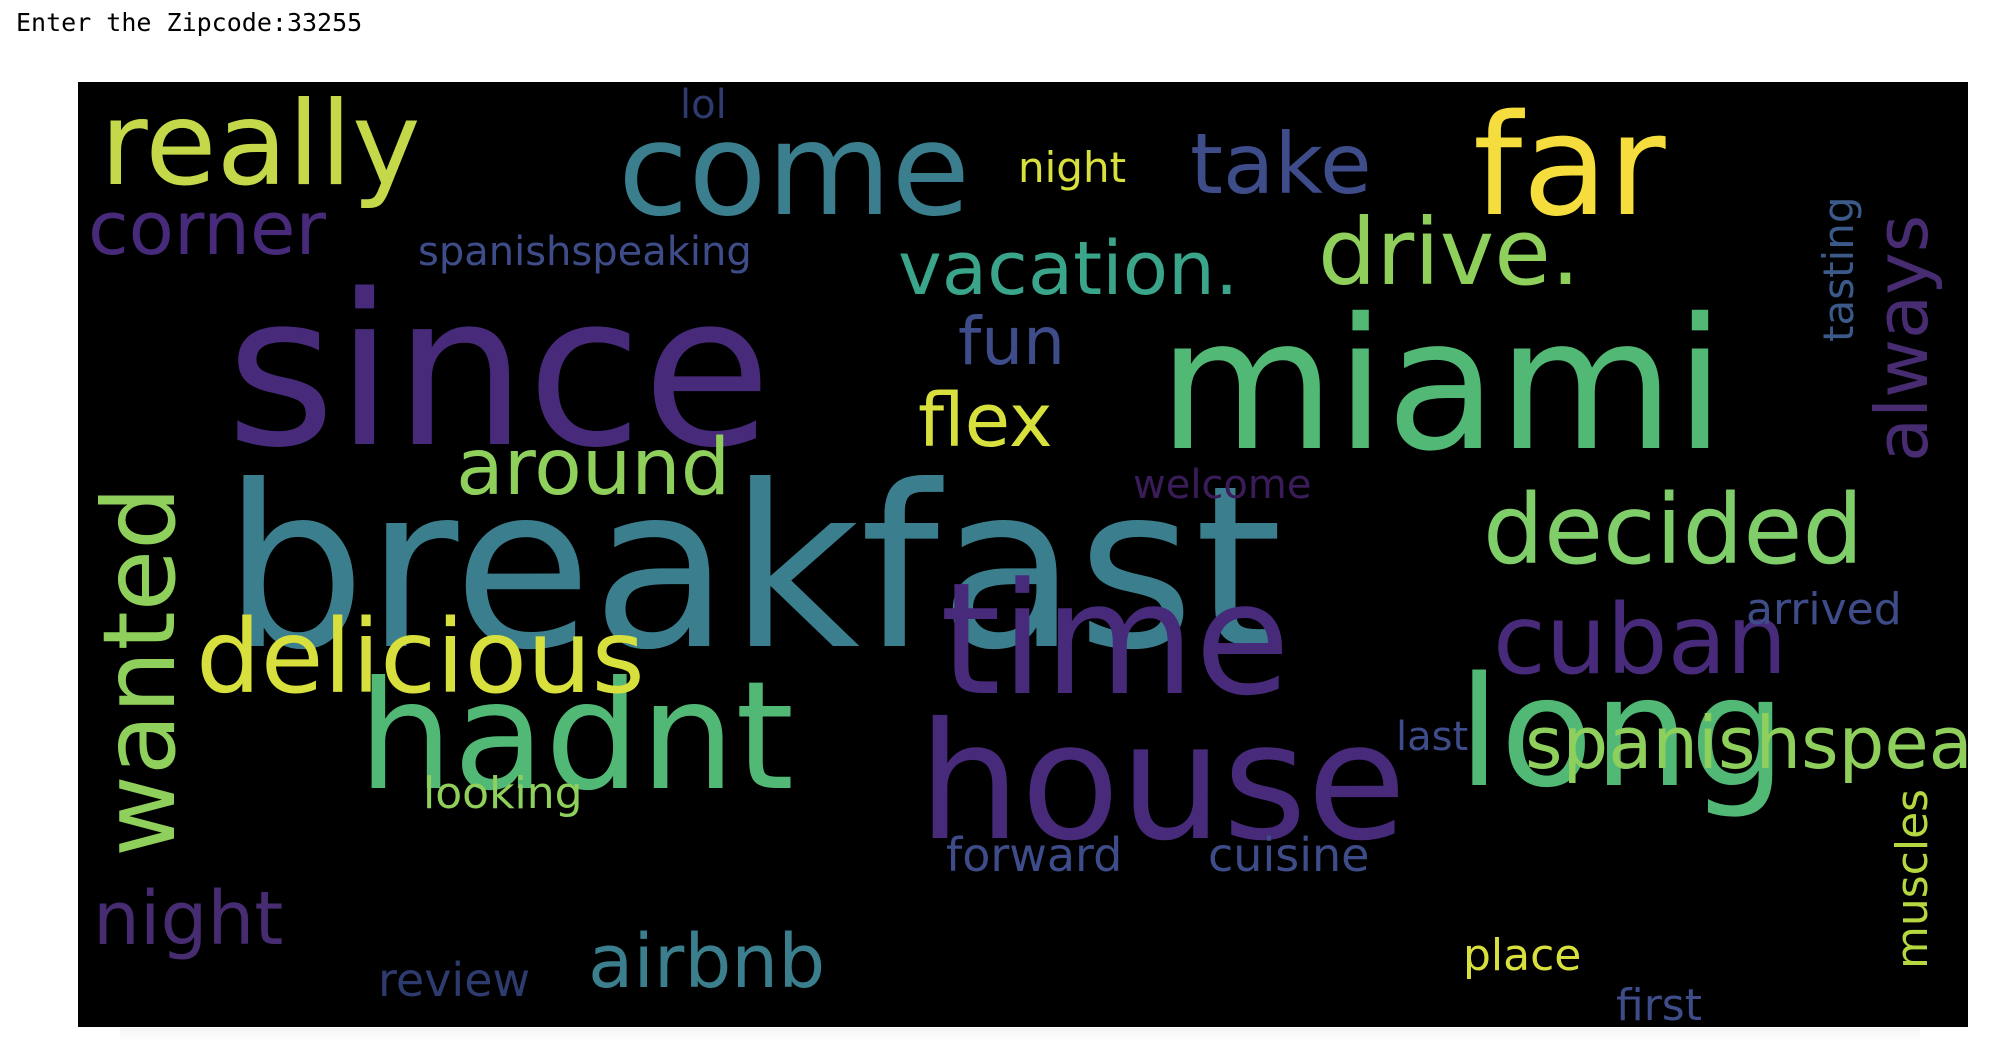 The height and width of the screenshot is (1043, 2006). I want to click on word-come: come, so click(794, 170).